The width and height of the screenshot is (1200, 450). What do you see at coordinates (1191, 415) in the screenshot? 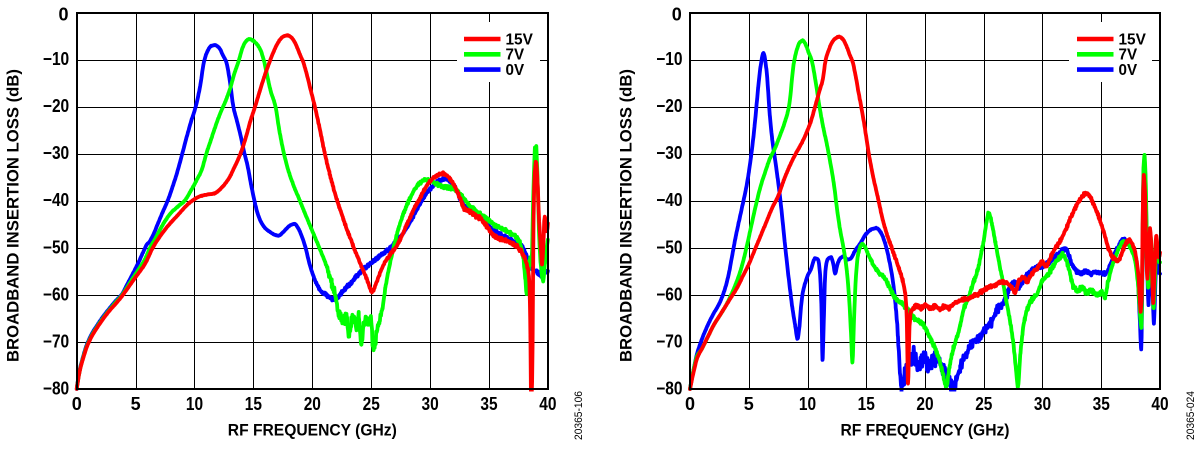
I see `svg-text: 20365-024` at bounding box center [1191, 415].